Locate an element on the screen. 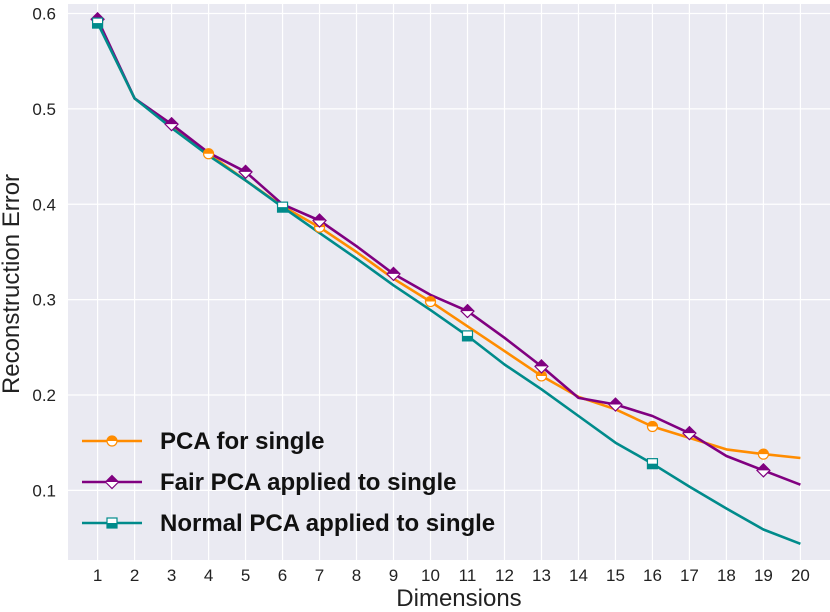 Image resolution: width=830 pixels, height=612 pixels. x-tick-label: 5 is located at coordinates (245, 575).